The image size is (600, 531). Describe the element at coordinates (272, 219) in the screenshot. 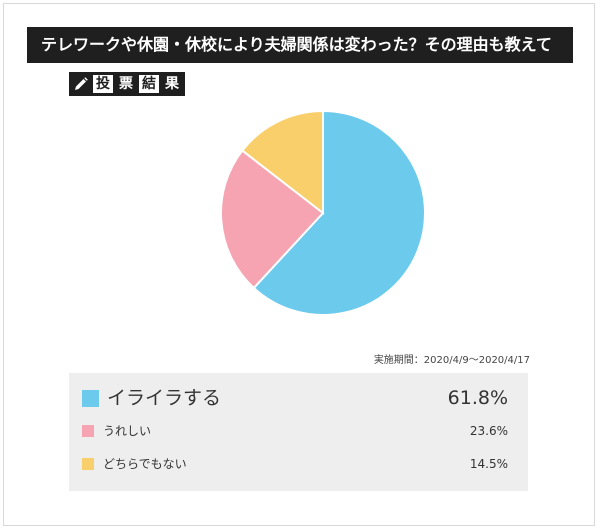

I see `pie-slice-happy` at that location.